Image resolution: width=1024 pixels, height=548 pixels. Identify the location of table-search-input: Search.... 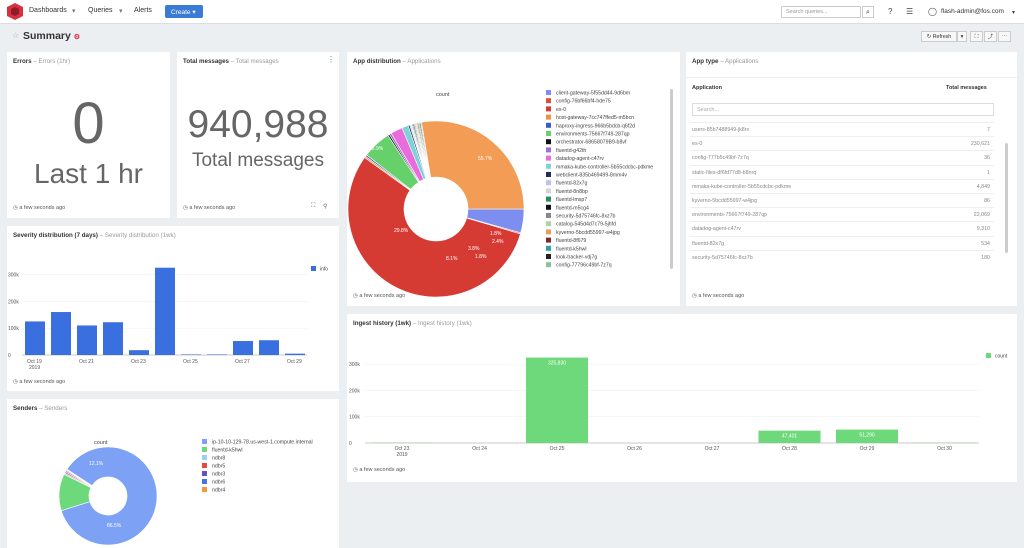
(843, 109).